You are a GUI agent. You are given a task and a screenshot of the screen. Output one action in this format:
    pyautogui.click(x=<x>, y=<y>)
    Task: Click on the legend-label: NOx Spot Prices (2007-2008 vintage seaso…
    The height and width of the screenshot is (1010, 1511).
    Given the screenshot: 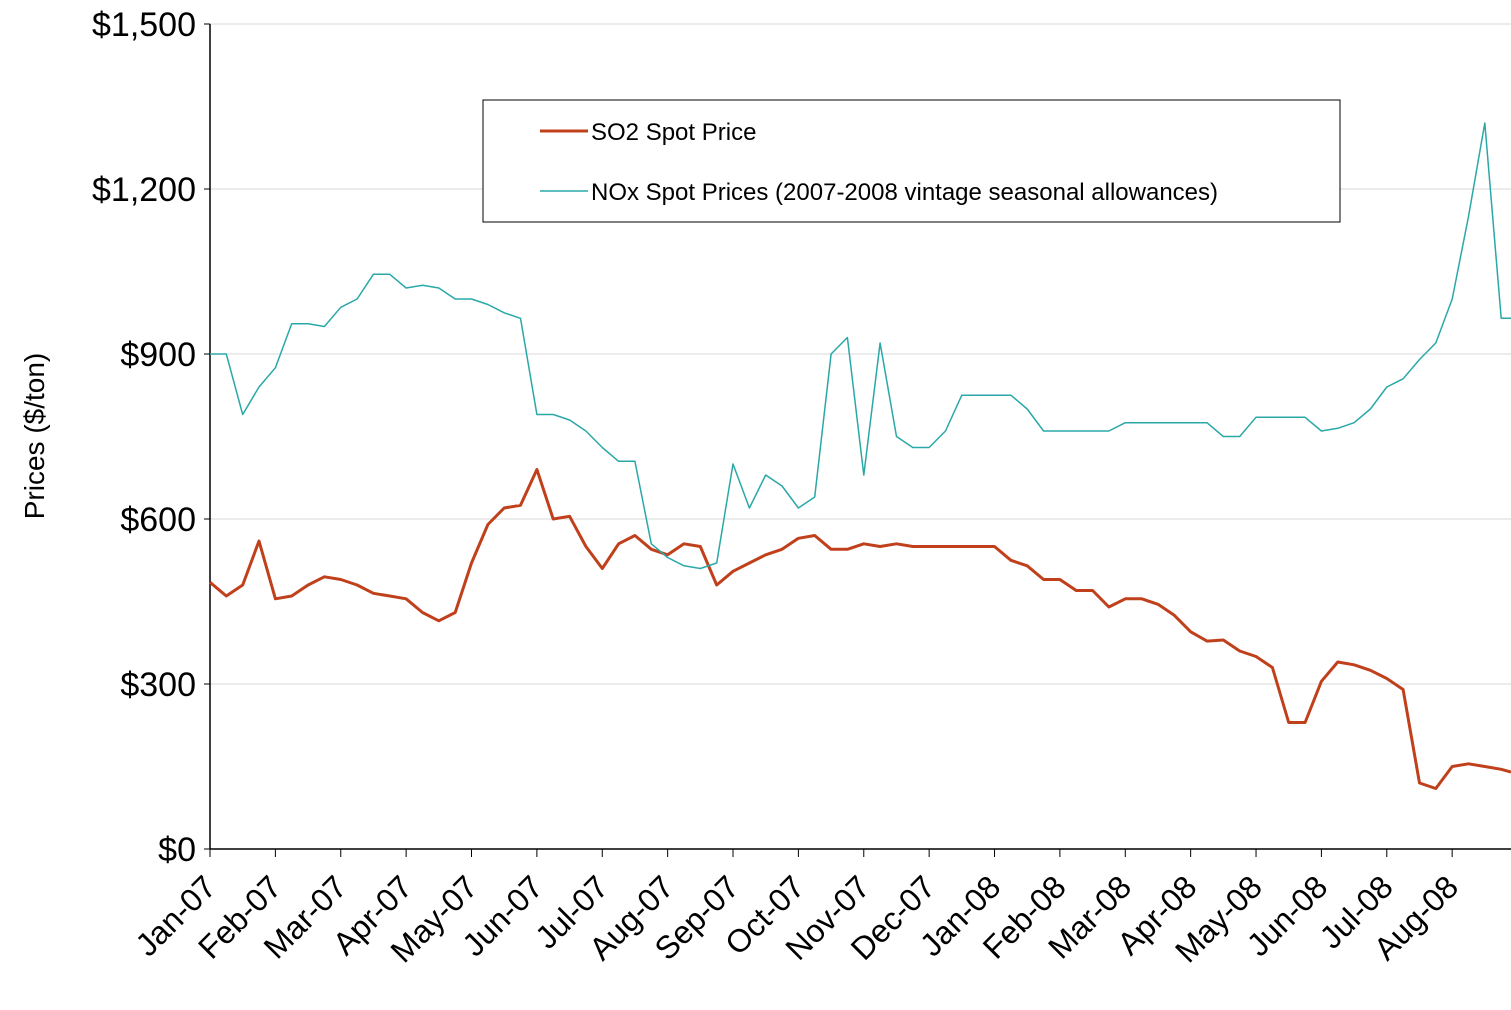 What is the action you would take?
    pyautogui.click(x=904, y=192)
    